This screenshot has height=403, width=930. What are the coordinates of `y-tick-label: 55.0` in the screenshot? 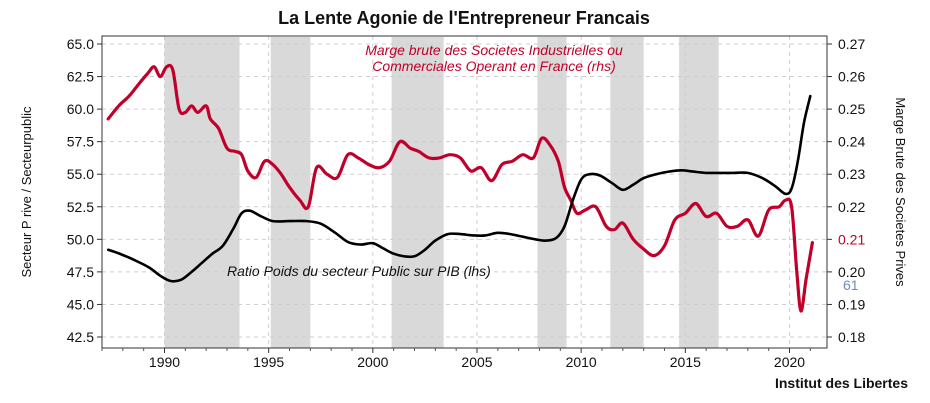 It's located at (80, 174).